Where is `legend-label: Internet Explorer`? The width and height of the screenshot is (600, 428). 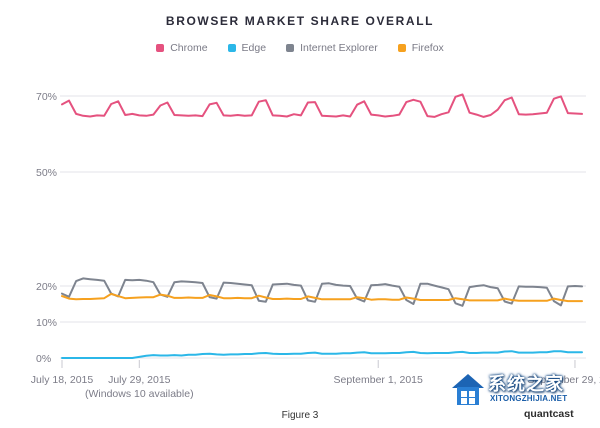 legend-label: Internet Explorer is located at coordinates (339, 48).